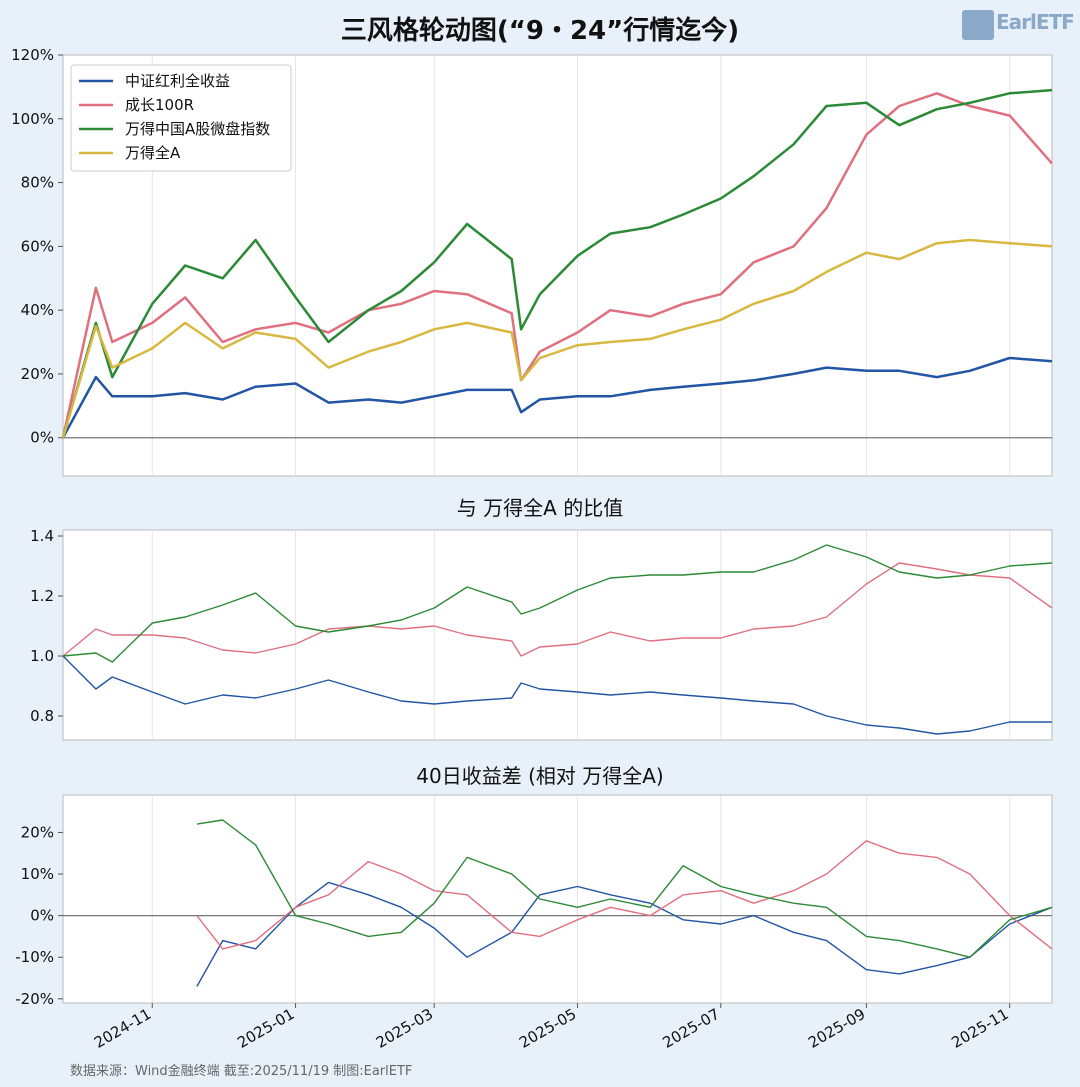  Describe the element at coordinates (540, 31) in the screenshot. I see `chart-title: 三风格轮动图(“9・24”行情迄今)` at that location.